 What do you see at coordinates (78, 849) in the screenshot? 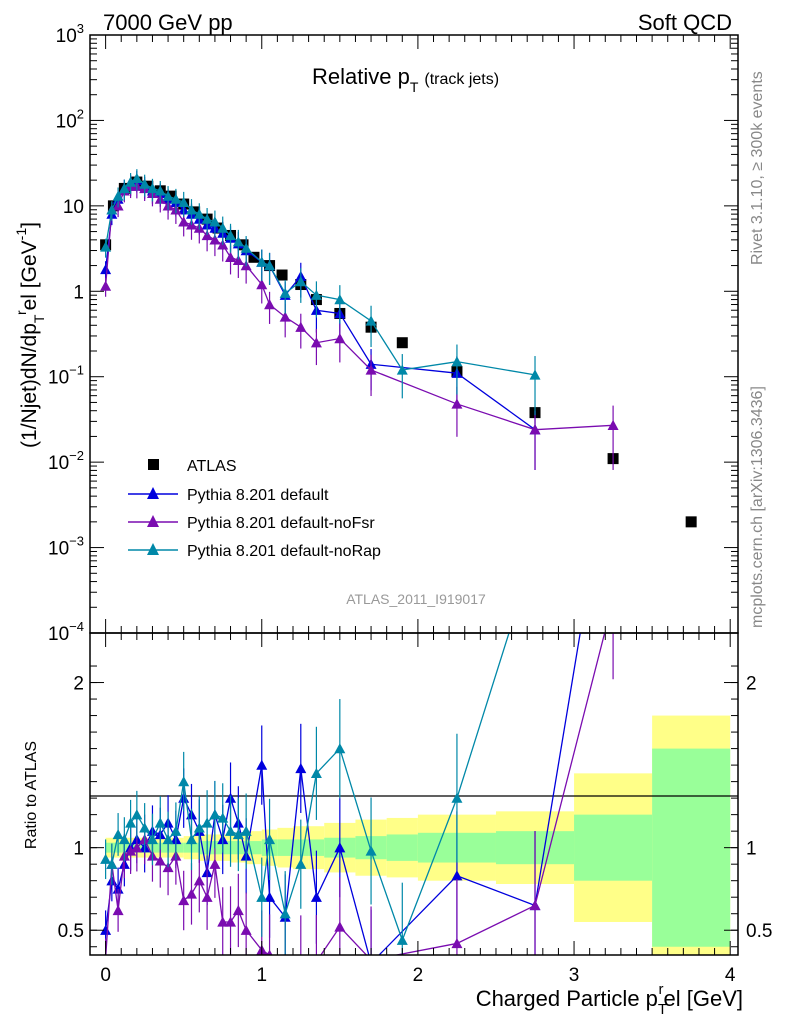
I see `ratio-y-tick-label: 1` at bounding box center [78, 849].